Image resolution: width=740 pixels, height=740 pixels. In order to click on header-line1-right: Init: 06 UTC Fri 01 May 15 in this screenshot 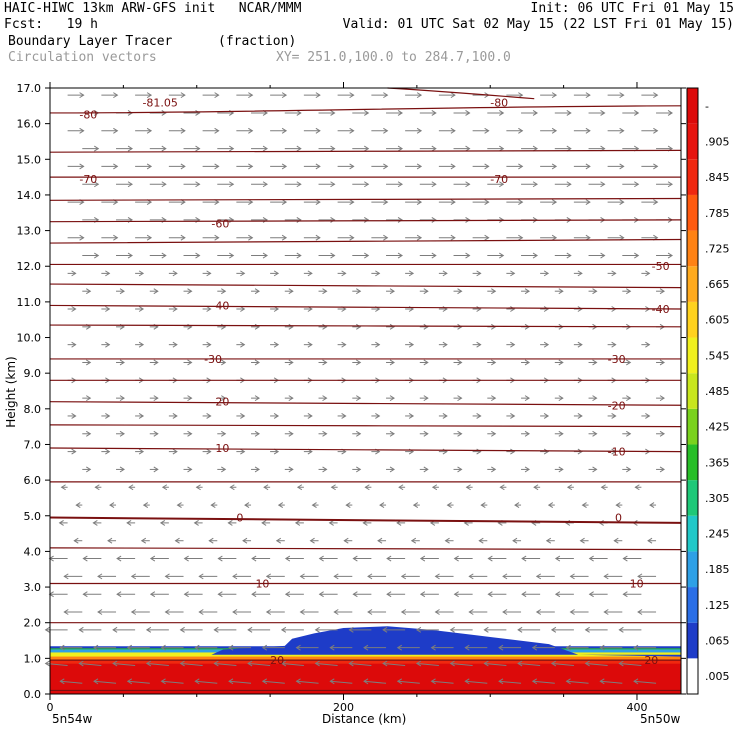, I will do `click(632, 8)`.